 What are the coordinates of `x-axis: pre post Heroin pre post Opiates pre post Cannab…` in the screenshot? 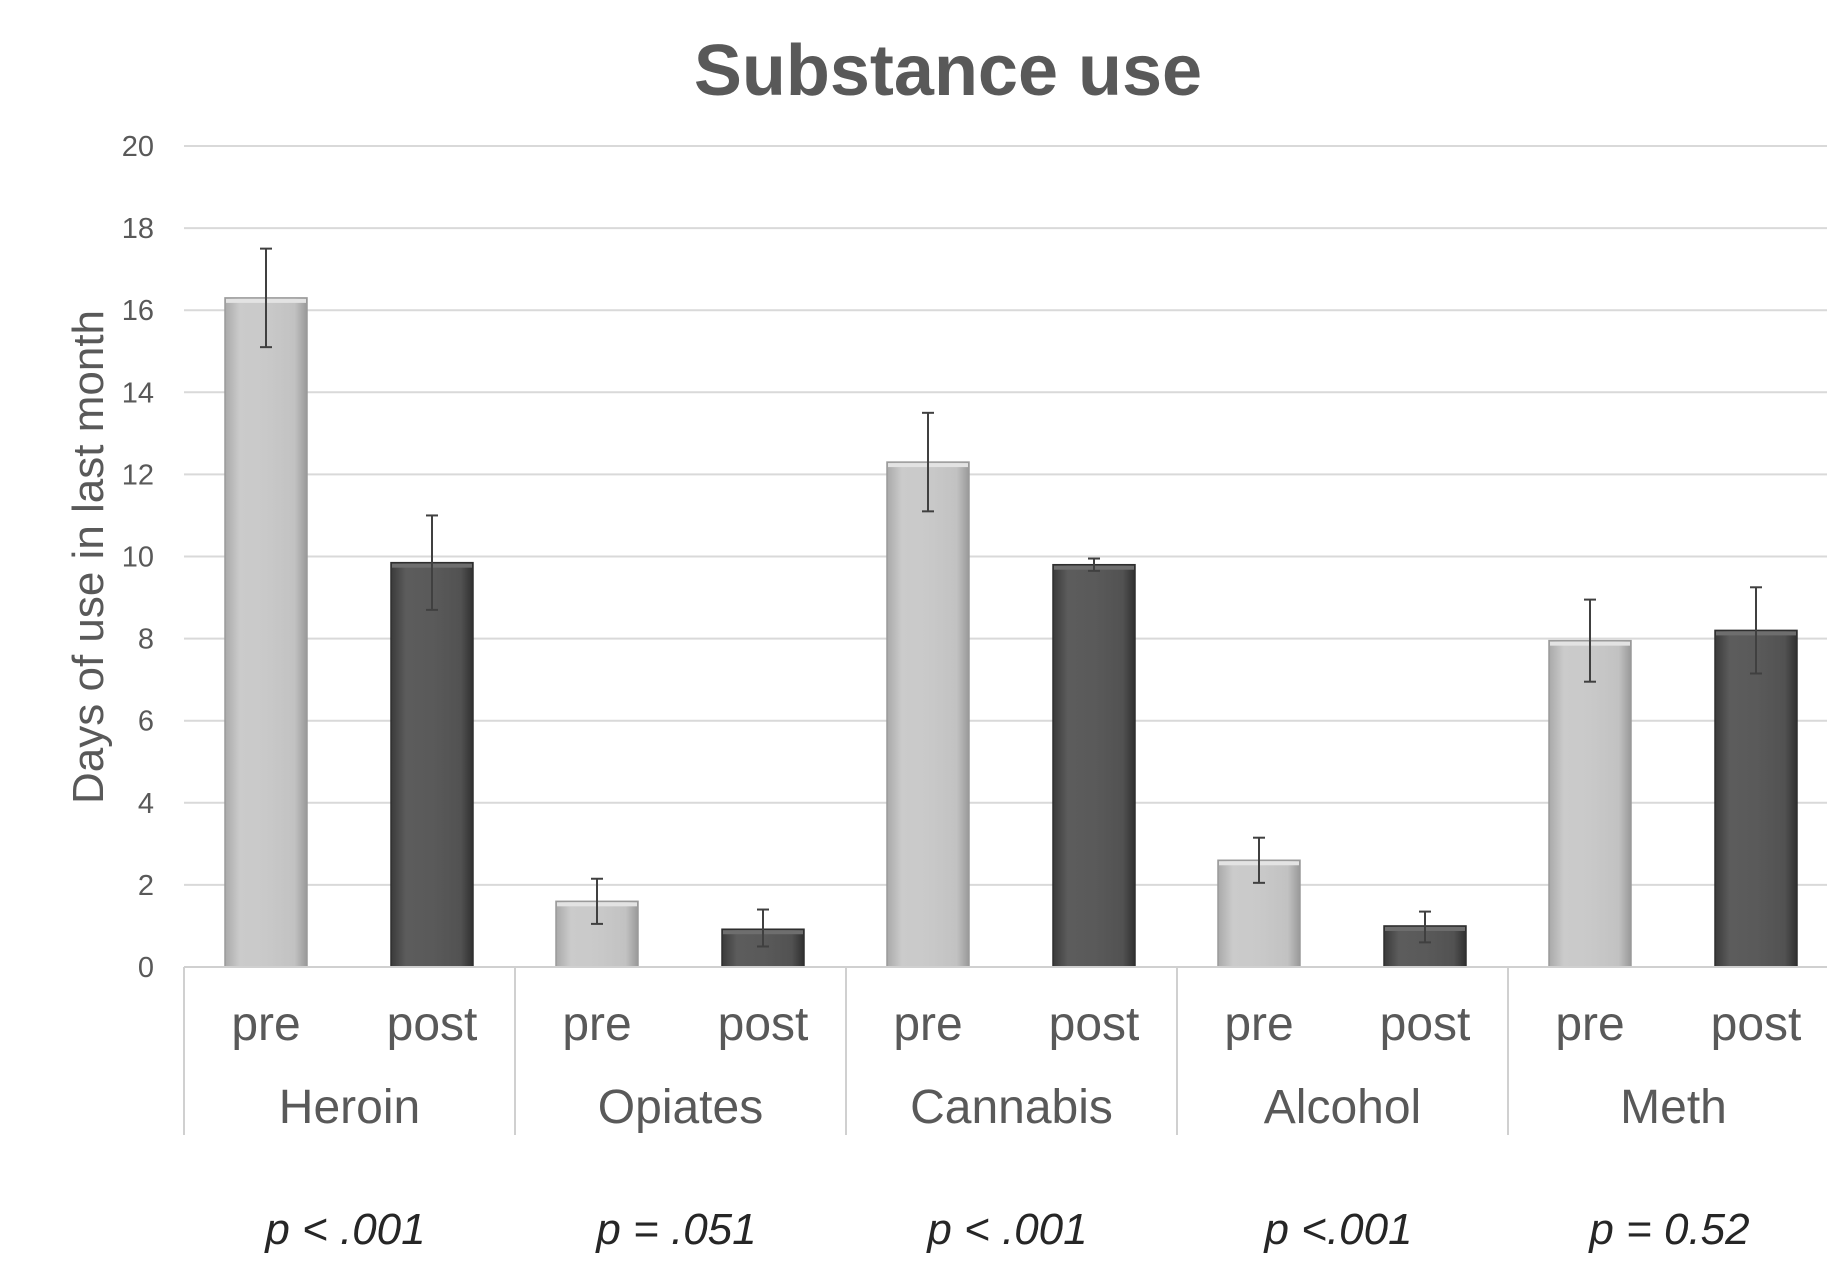 It's located at (1005, 1050).